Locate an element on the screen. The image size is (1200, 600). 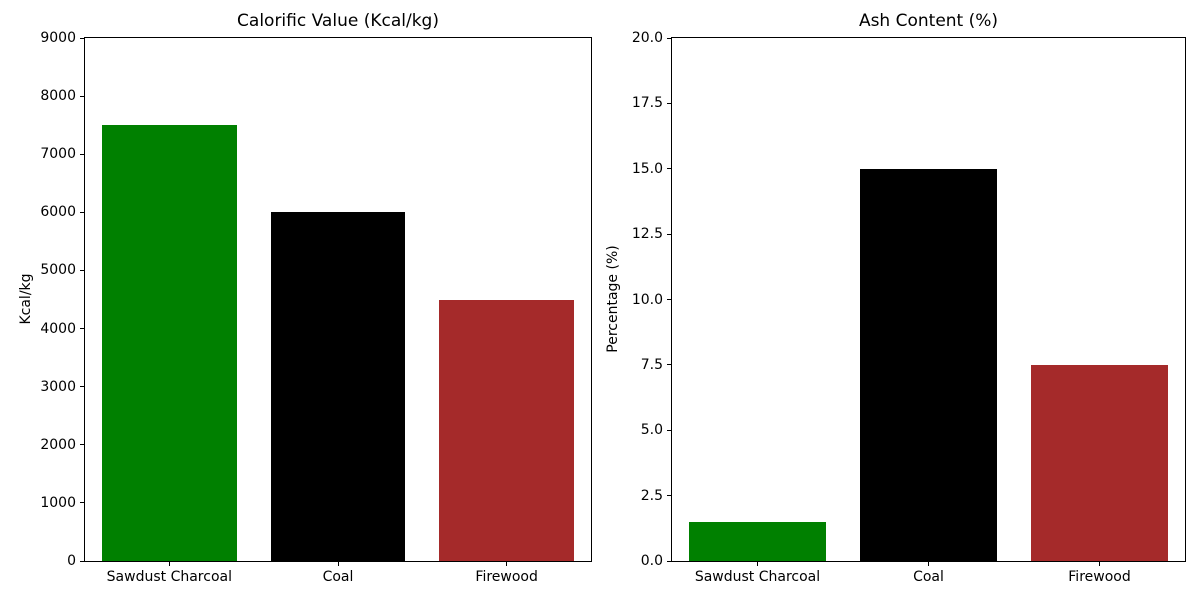
chart-title: Ash Content (%) is located at coordinates (928, 21).